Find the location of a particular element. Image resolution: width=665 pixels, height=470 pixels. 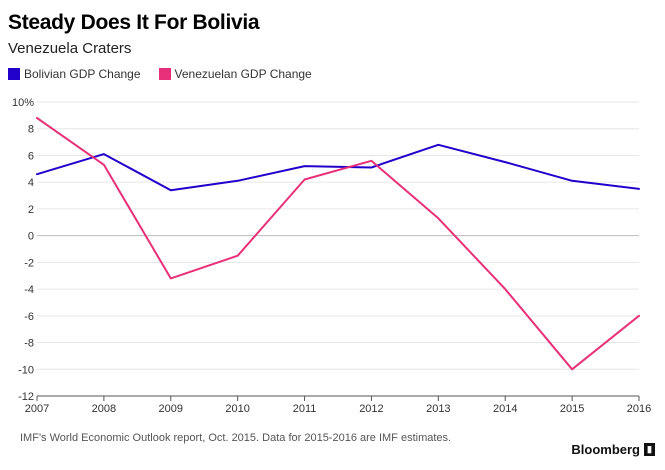

x-tick-label: 2011 is located at coordinates (305, 409).